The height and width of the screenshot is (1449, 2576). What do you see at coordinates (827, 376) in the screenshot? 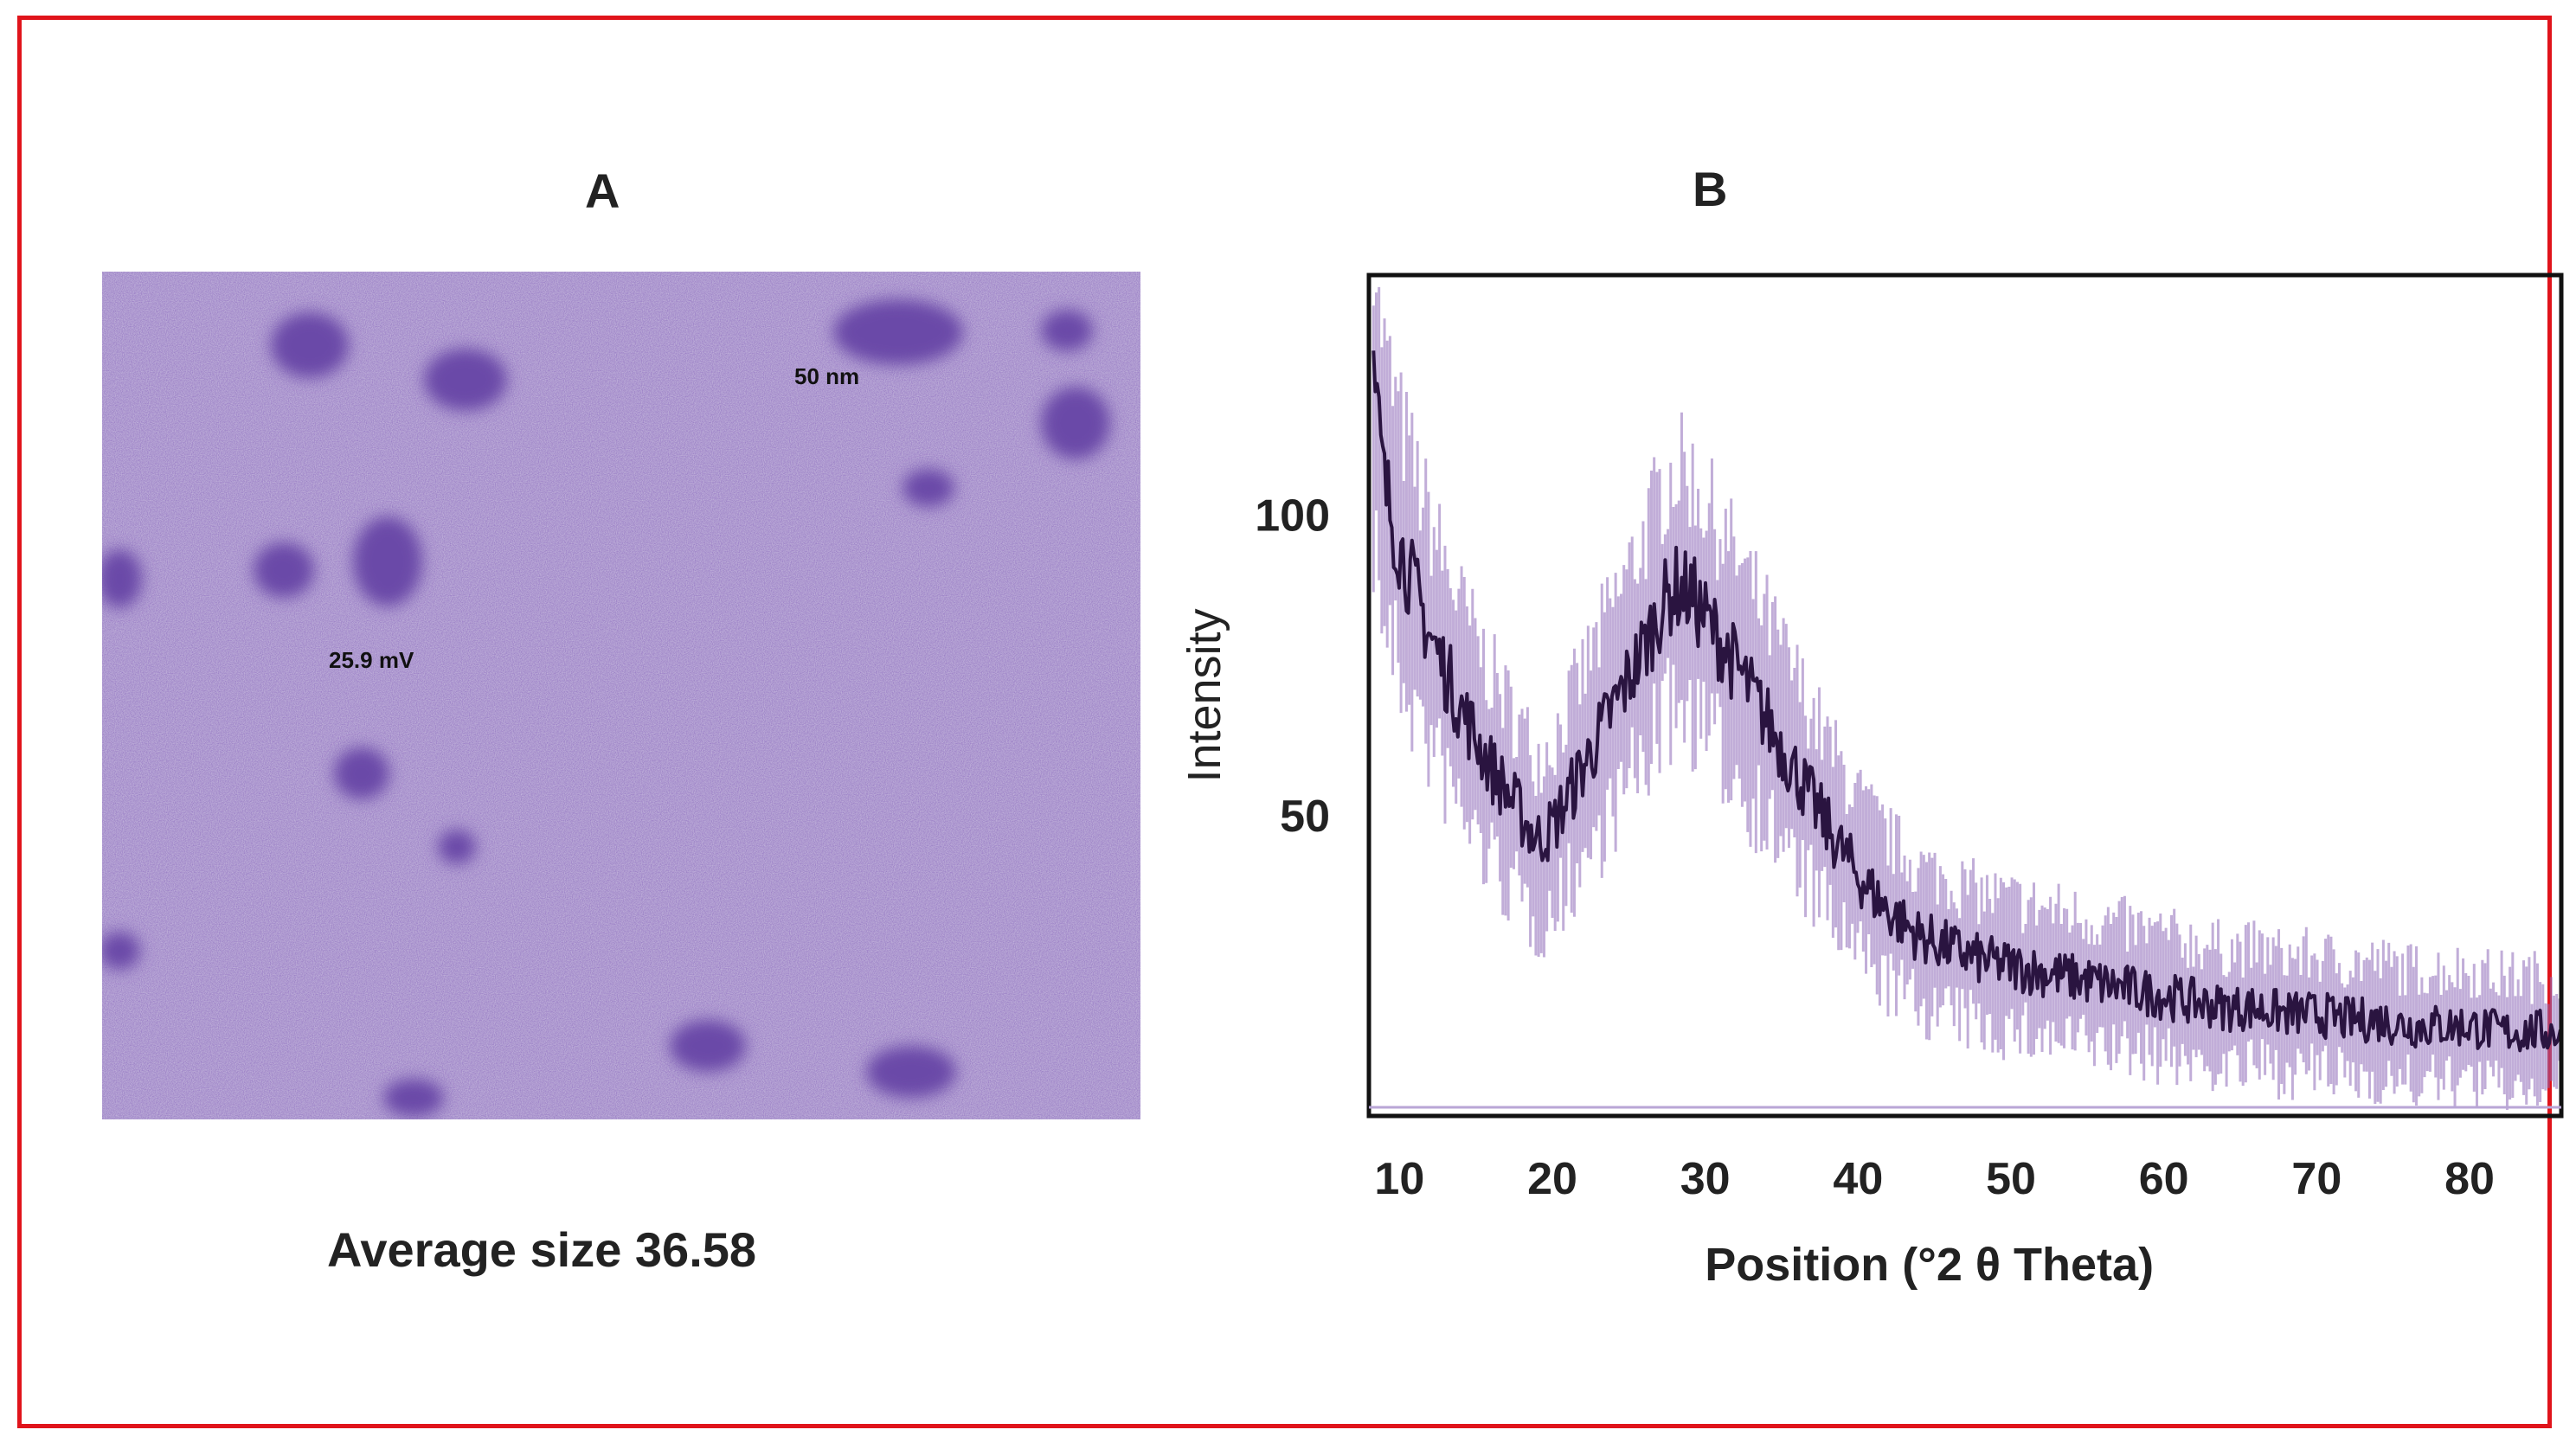
I see `size-annotation: 50 nm` at bounding box center [827, 376].